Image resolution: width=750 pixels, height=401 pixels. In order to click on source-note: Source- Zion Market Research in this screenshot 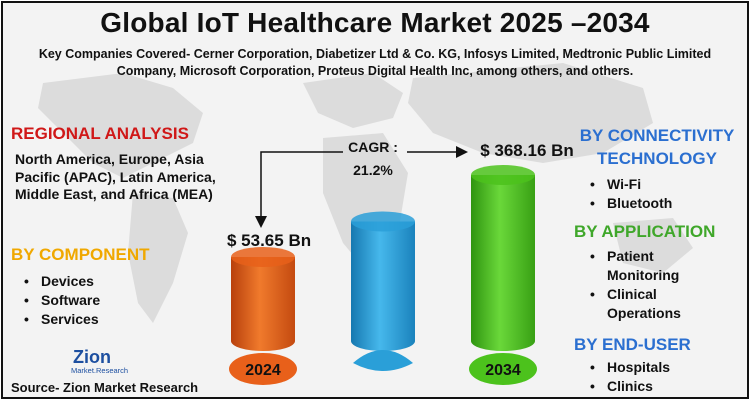, I will do `click(105, 387)`.